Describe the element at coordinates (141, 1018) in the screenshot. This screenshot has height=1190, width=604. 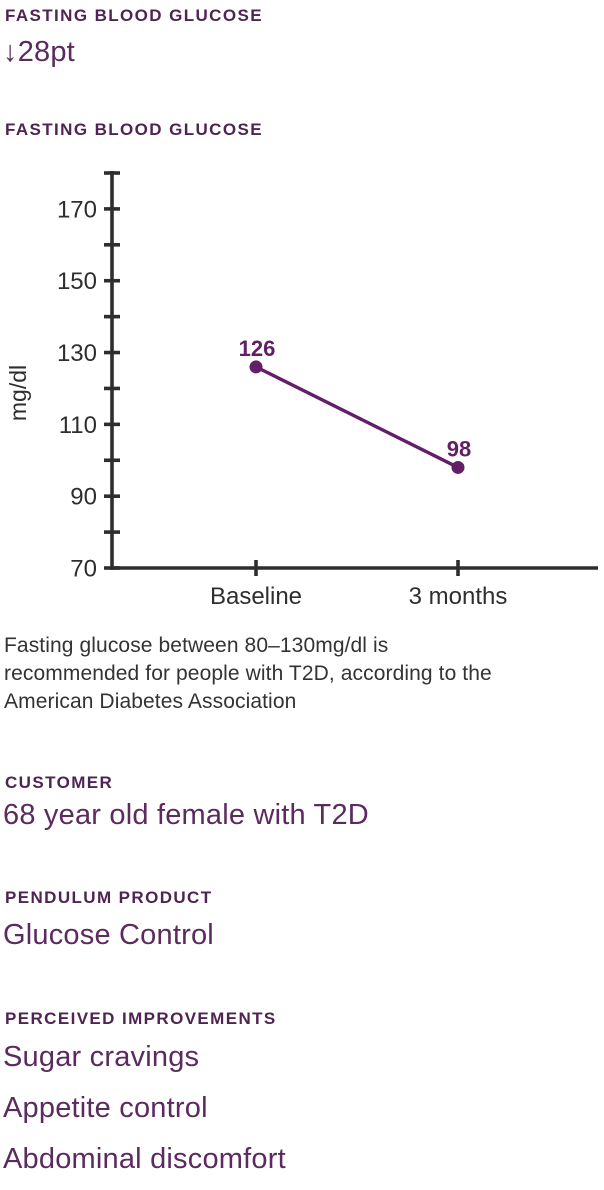
I see `improvements-label: PERCEIVED IMPROVEMENTS` at that location.